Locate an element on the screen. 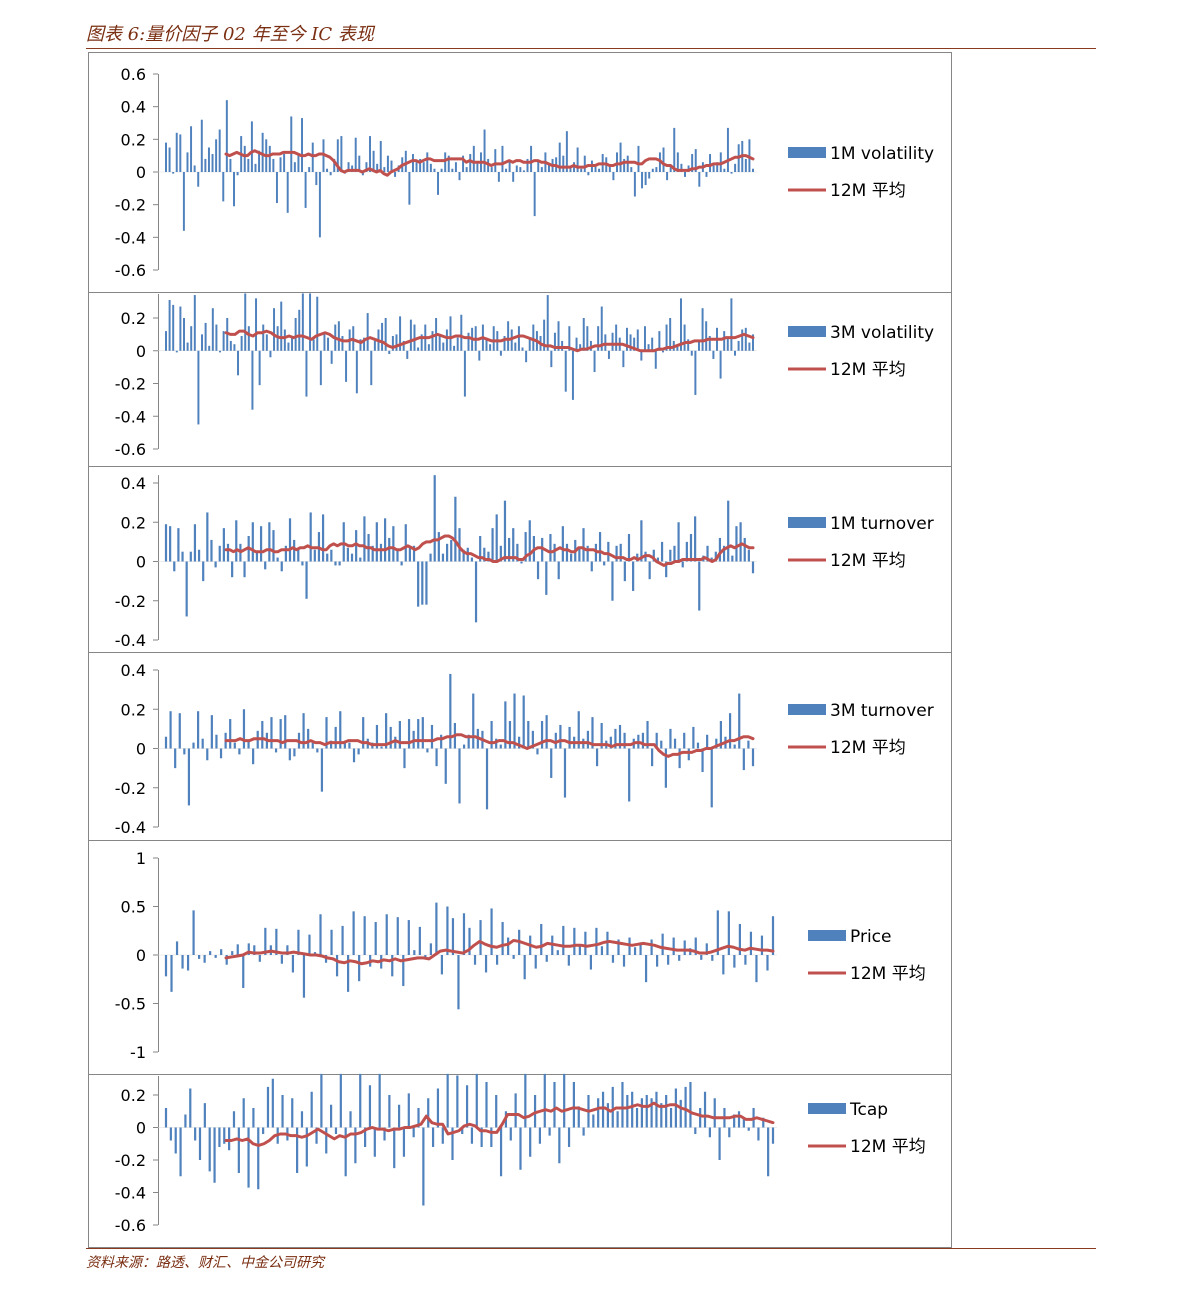 This screenshot has height=1289, width=1191. legend-line-label: 12M 平均 is located at coordinates (868, 370).